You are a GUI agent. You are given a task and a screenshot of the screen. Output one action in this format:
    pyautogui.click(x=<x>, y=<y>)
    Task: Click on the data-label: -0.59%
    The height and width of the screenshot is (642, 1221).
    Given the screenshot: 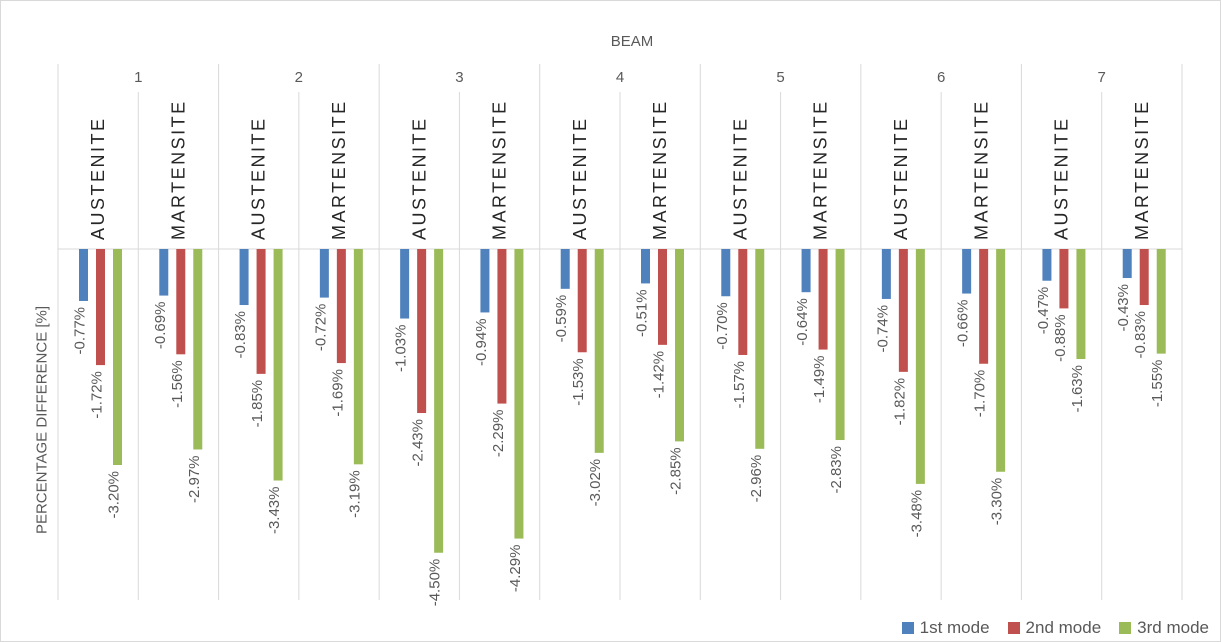 What is the action you would take?
    pyautogui.click(x=561, y=319)
    